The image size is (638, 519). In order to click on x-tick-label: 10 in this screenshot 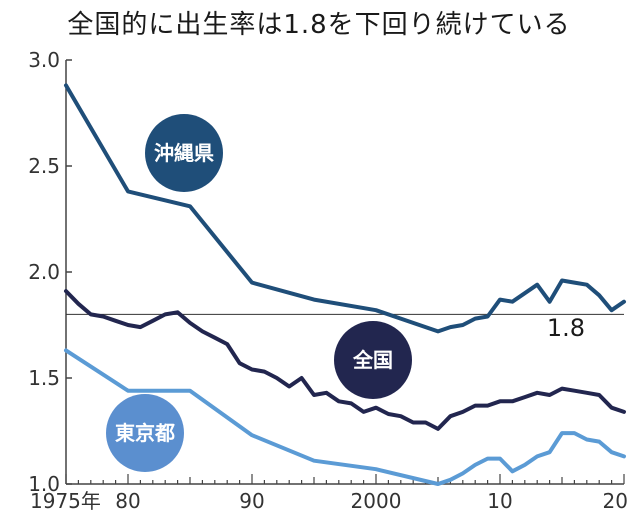, I will do `click(499, 501)`.